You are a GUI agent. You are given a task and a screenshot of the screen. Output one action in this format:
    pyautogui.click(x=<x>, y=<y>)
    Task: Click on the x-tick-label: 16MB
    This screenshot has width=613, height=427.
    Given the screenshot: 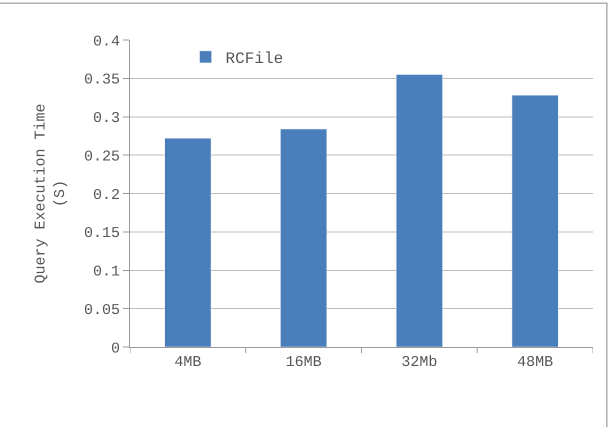 What is the action you would take?
    pyautogui.click(x=304, y=362)
    